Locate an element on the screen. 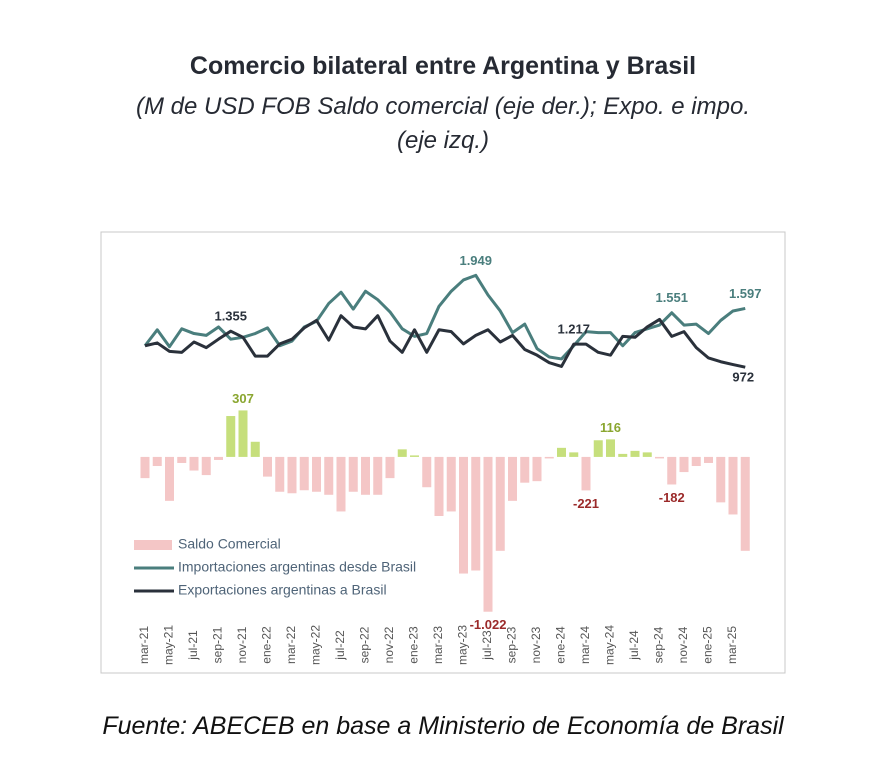 The width and height of the screenshot is (886, 771). x-tick-label: may-24 is located at coordinates (610, 645).